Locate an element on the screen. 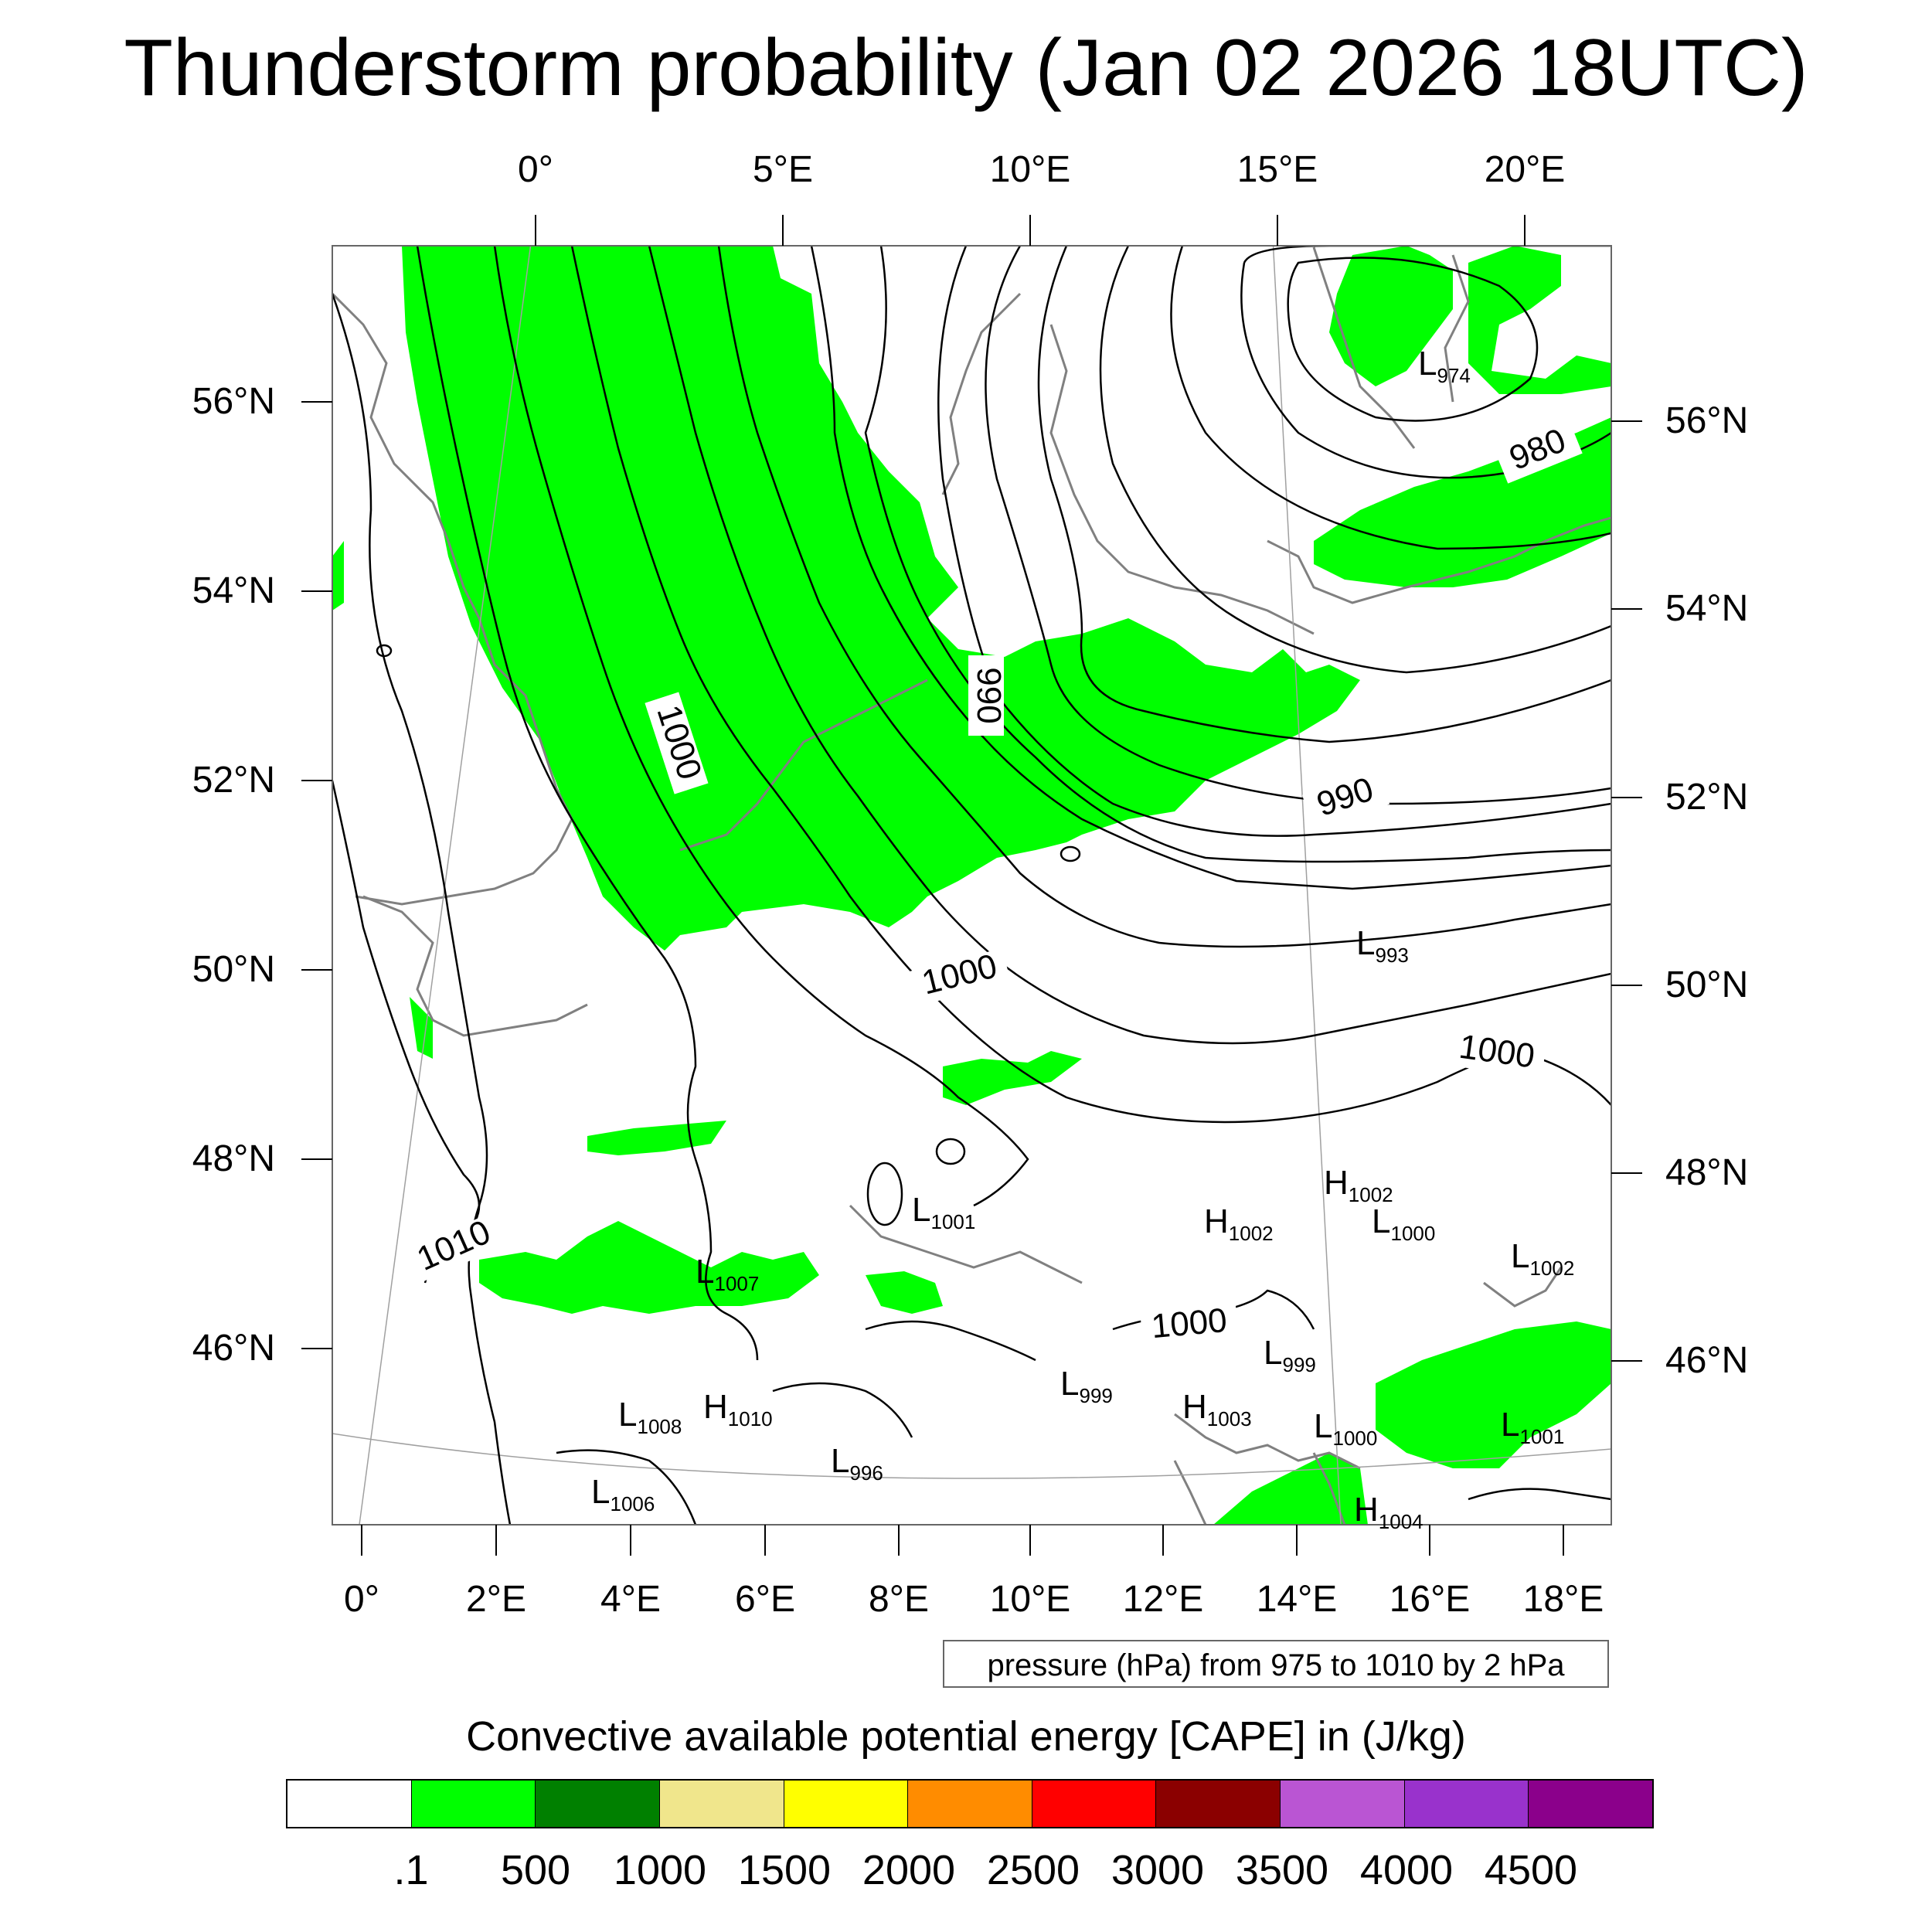 This screenshot has height=1932, width=1932. lon-label-top: 5°E is located at coordinates (783, 169).